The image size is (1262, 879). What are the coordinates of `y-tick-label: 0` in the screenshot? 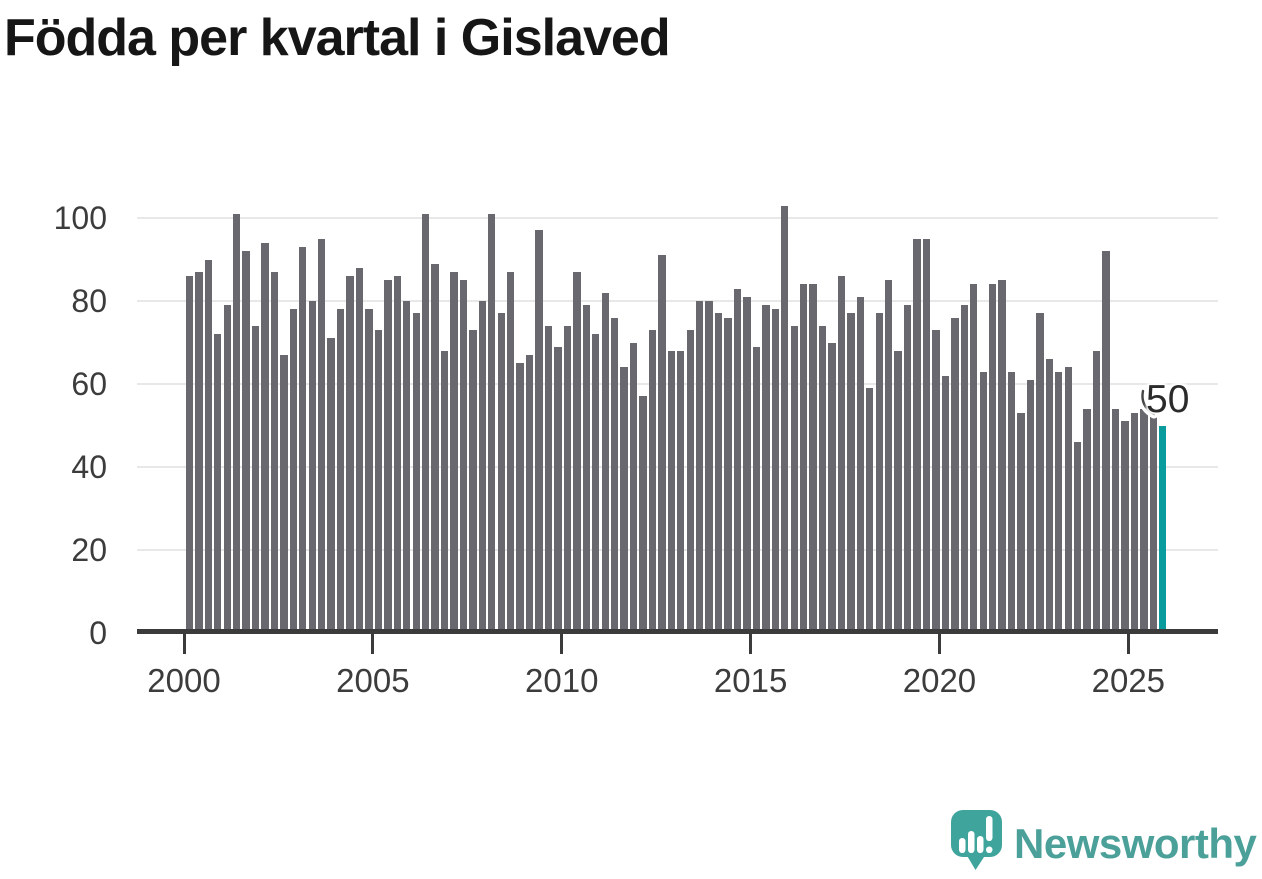 It's located at (98, 633).